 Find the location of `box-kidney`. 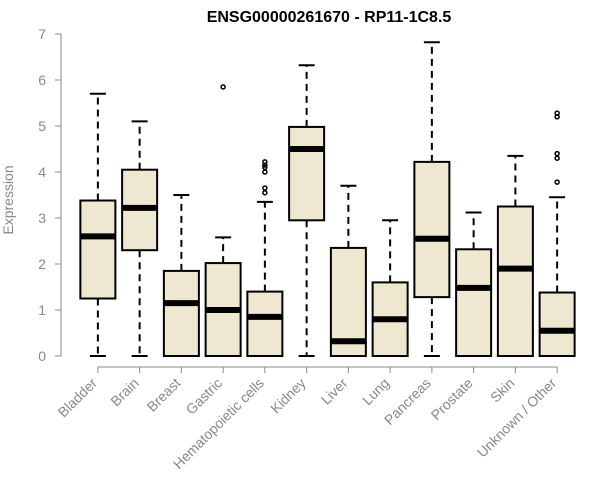

box-kidney is located at coordinates (307, 210).